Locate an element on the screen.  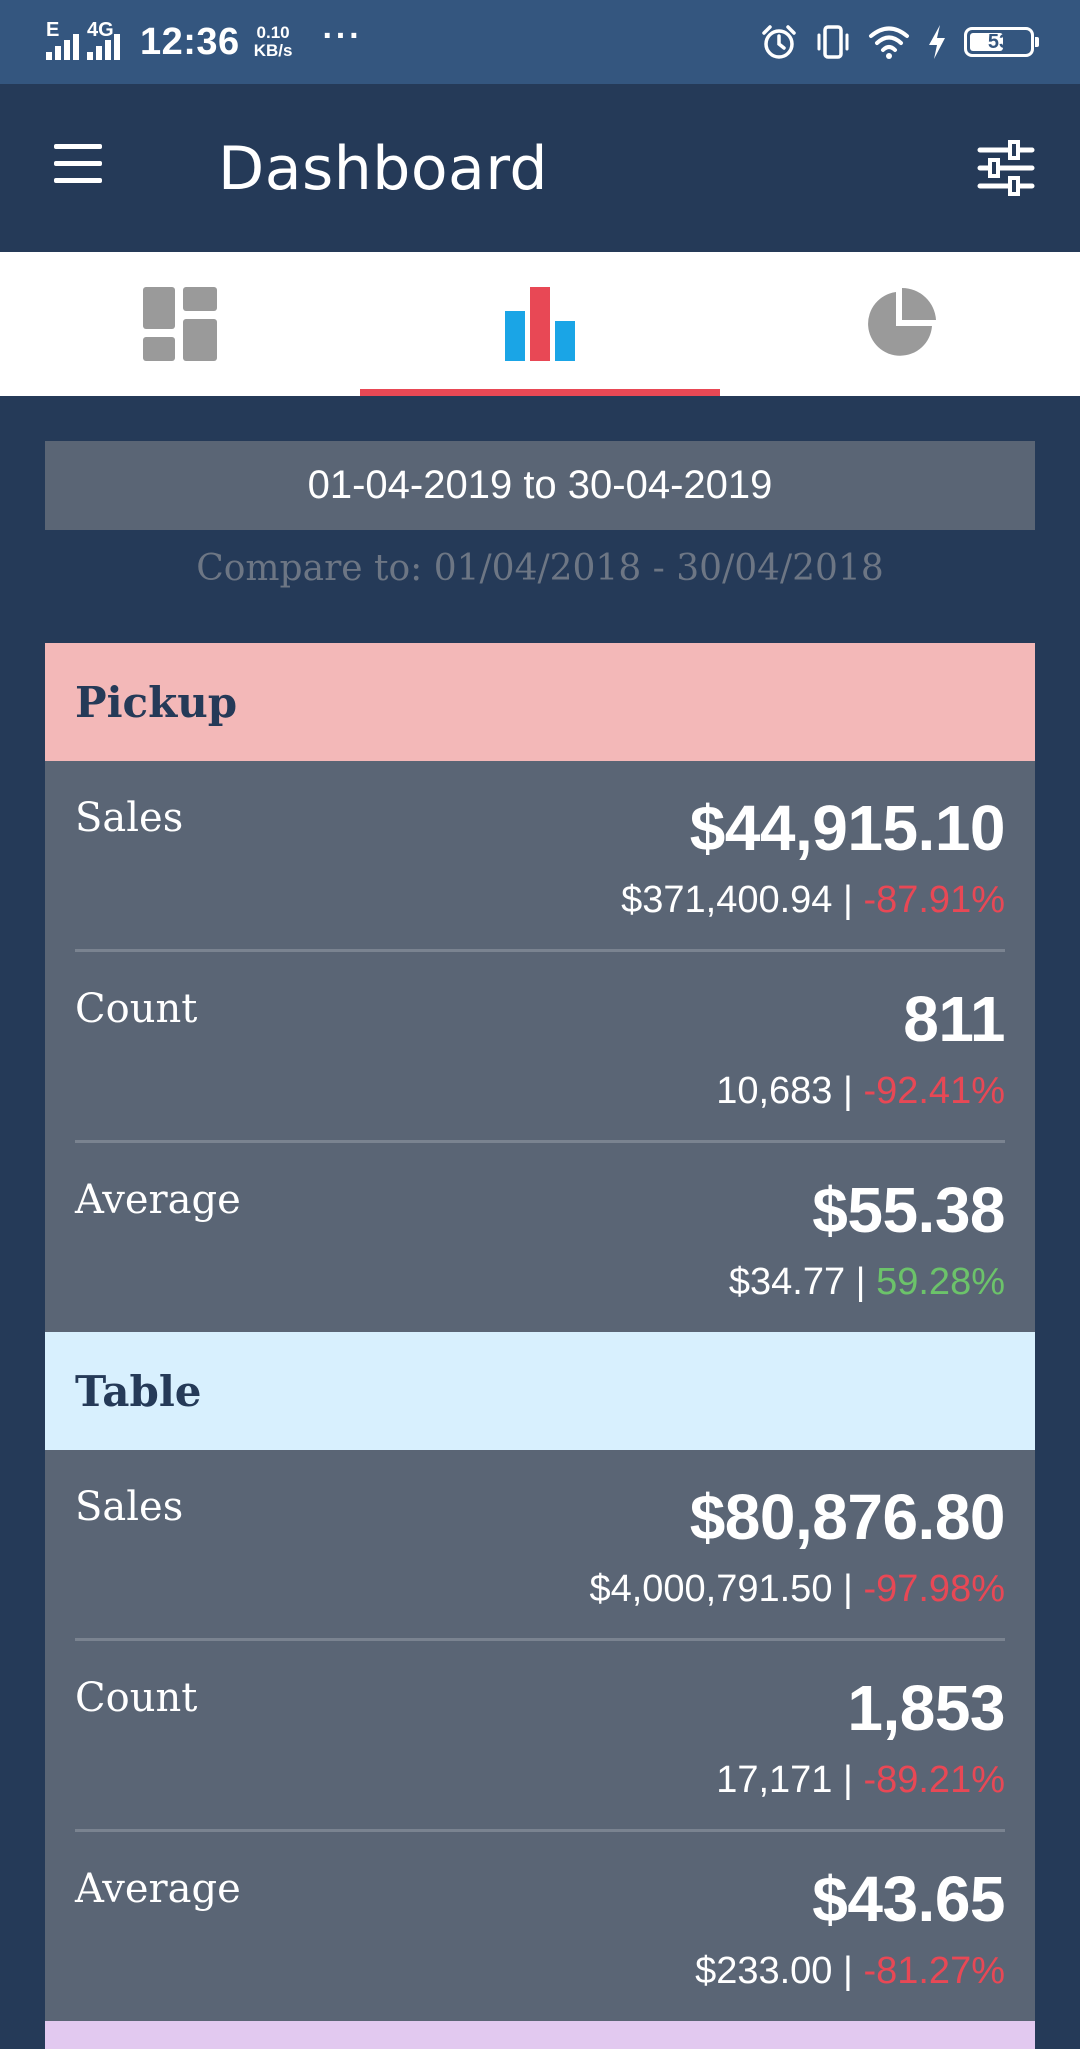
vibrate-icon is located at coordinates (833, 42).